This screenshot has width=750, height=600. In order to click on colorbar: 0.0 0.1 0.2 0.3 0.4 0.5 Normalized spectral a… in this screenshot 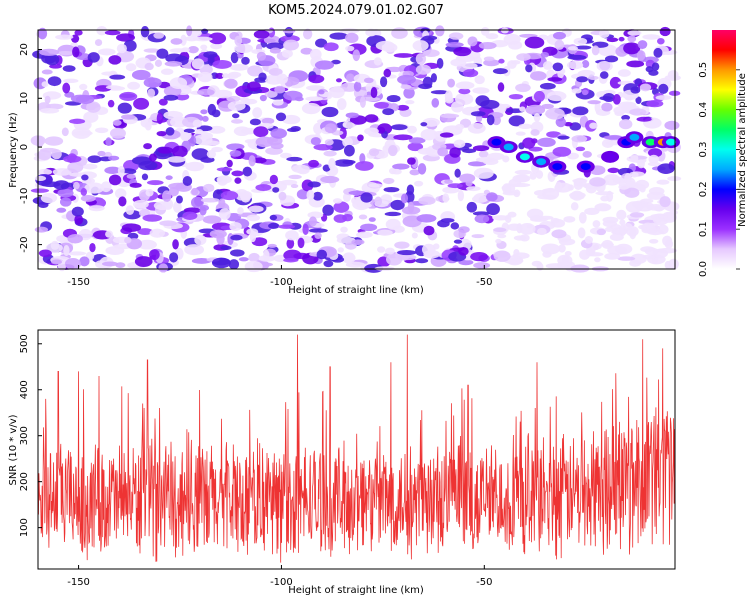, I will do `click(723, 153)`.